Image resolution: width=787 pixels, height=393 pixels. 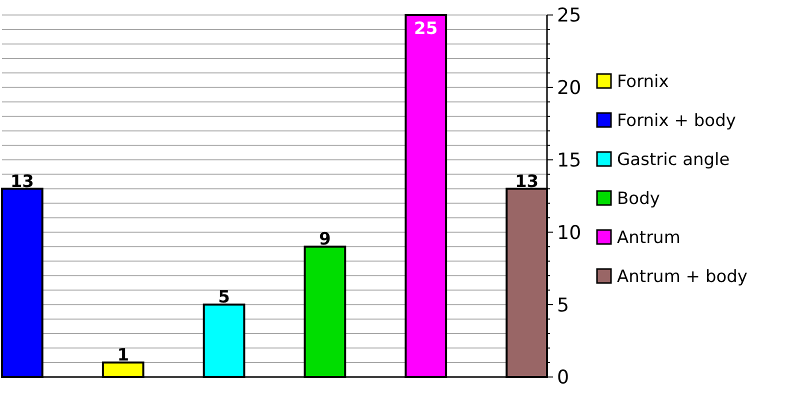 What do you see at coordinates (682, 276) in the screenshot?
I see `legend-label: Antrum + body` at bounding box center [682, 276].